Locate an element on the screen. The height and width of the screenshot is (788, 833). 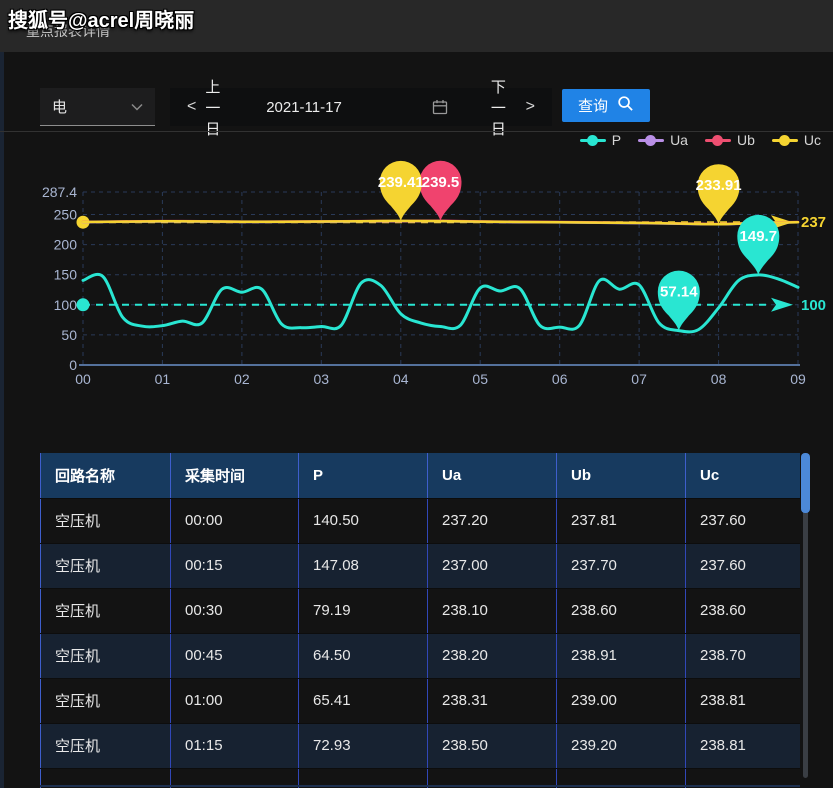
table-cell: 237.20 is located at coordinates (492, 521).